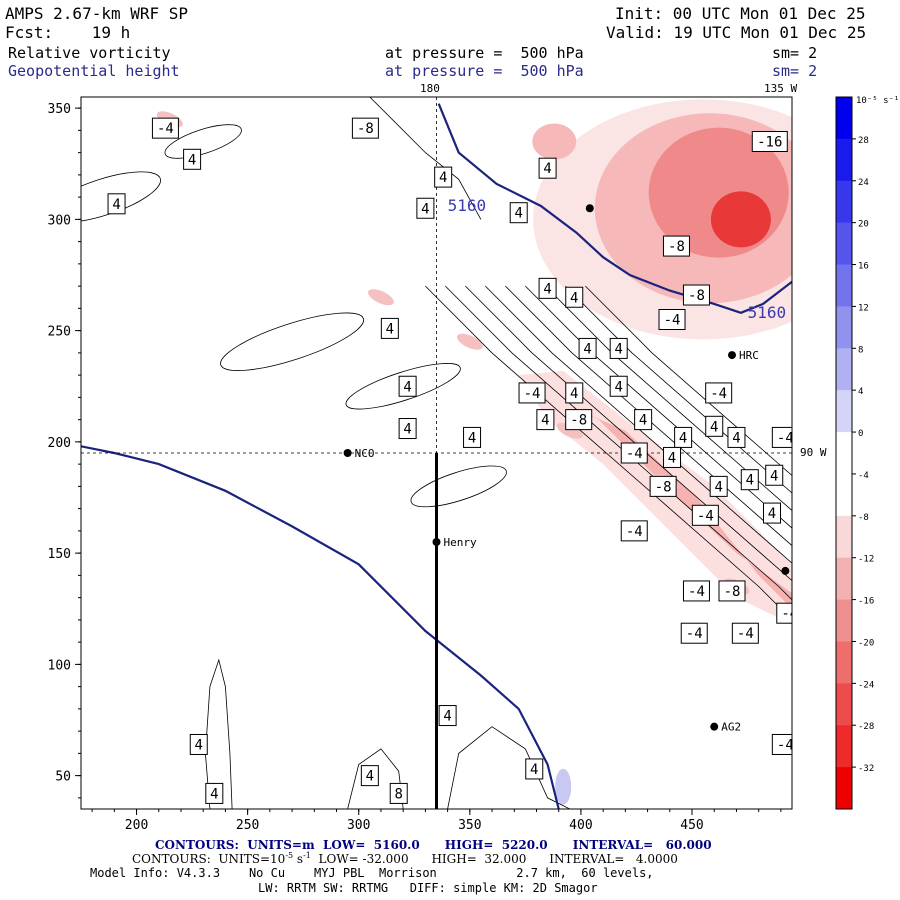 This screenshot has width=900, height=900. Describe the element at coordinates (59, 220) in the screenshot. I see `y-tick-label-300: 300` at that location.